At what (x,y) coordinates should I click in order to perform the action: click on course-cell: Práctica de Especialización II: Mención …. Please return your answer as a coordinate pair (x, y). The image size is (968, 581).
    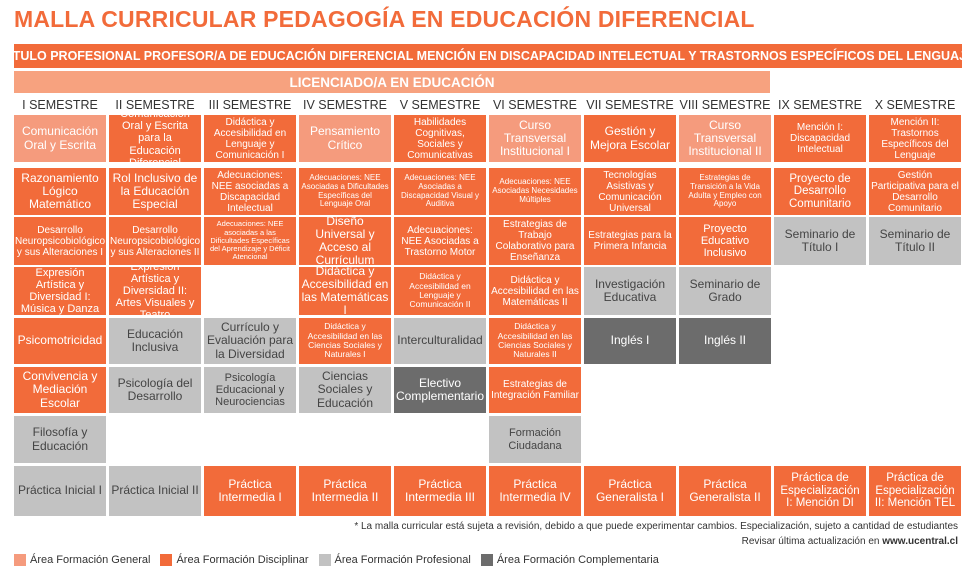
    Looking at the image, I should click on (915, 491).